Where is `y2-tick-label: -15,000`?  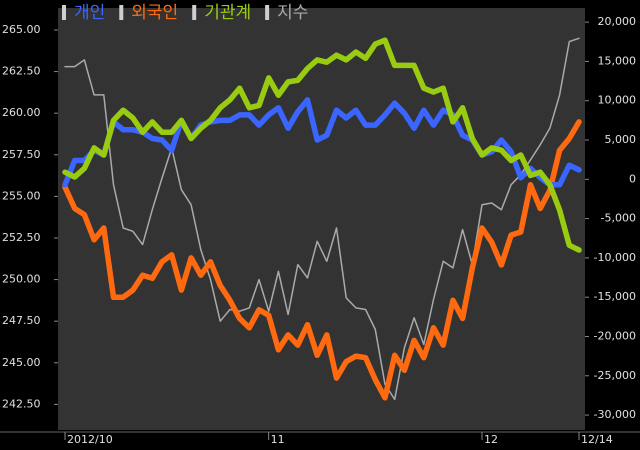
y2-tick-label: -15,000 is located at coordinates (615, 296).